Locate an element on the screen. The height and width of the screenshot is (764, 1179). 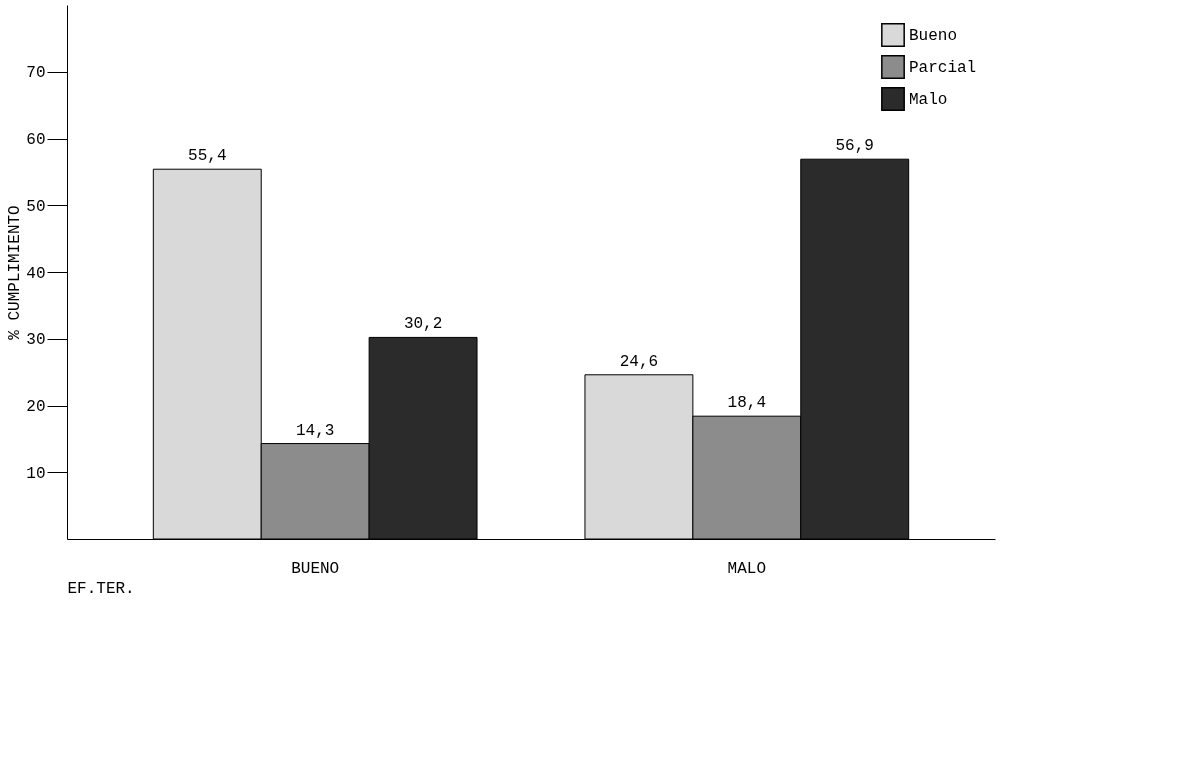
data-label: 56,9 is located at coordinates (854, 146).